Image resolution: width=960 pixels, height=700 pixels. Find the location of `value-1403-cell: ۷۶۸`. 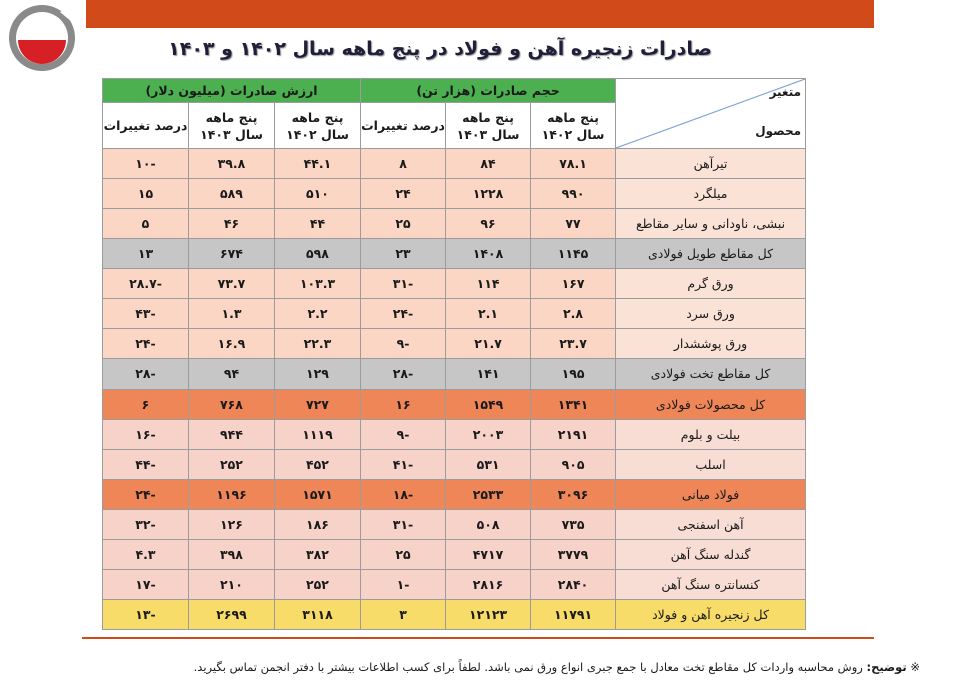

value-1403-cell: ۷۶۸ is located at coordinates (231, 404).